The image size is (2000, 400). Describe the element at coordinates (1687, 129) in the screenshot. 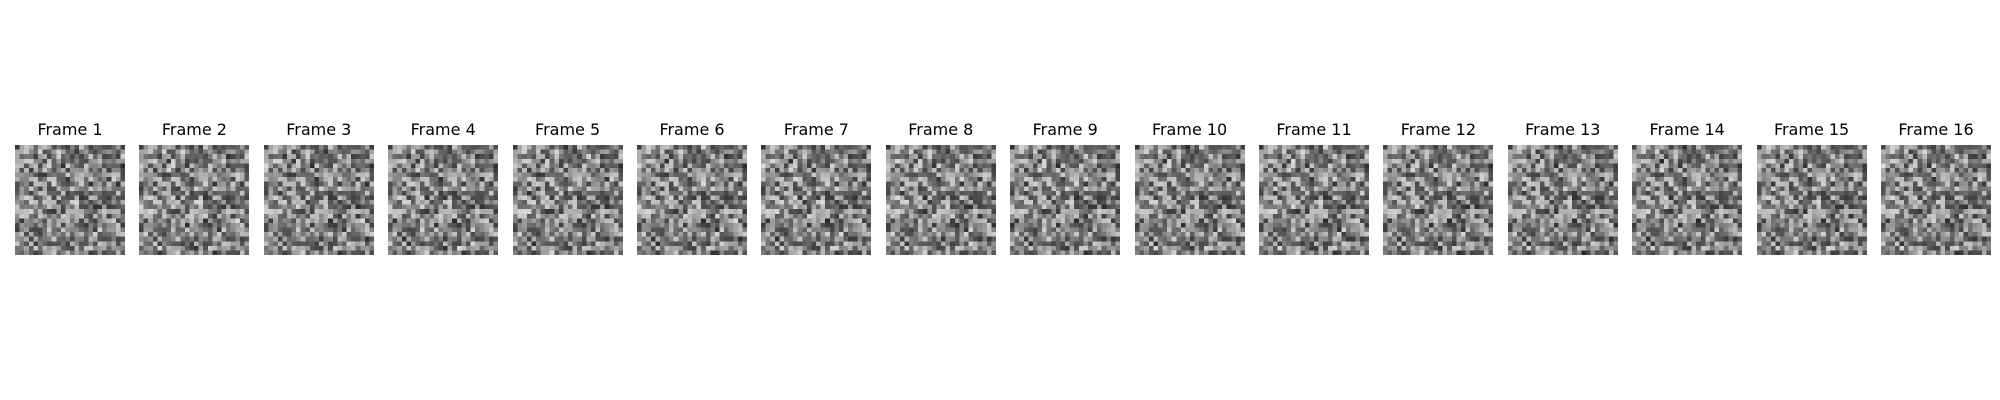

I see `frame-title: Frame 14` at that location.